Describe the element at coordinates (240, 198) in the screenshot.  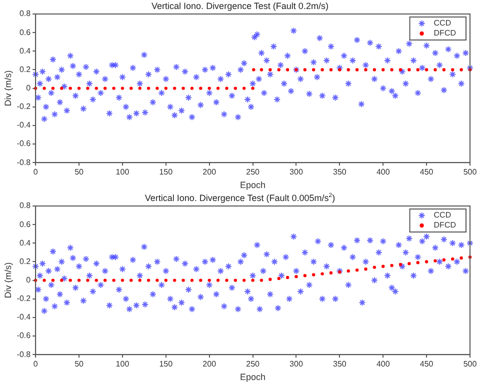
I see `chart-title: Vertical Iono. Divergence Test (Fault 0.005m/s$^{2}$)` at that location.